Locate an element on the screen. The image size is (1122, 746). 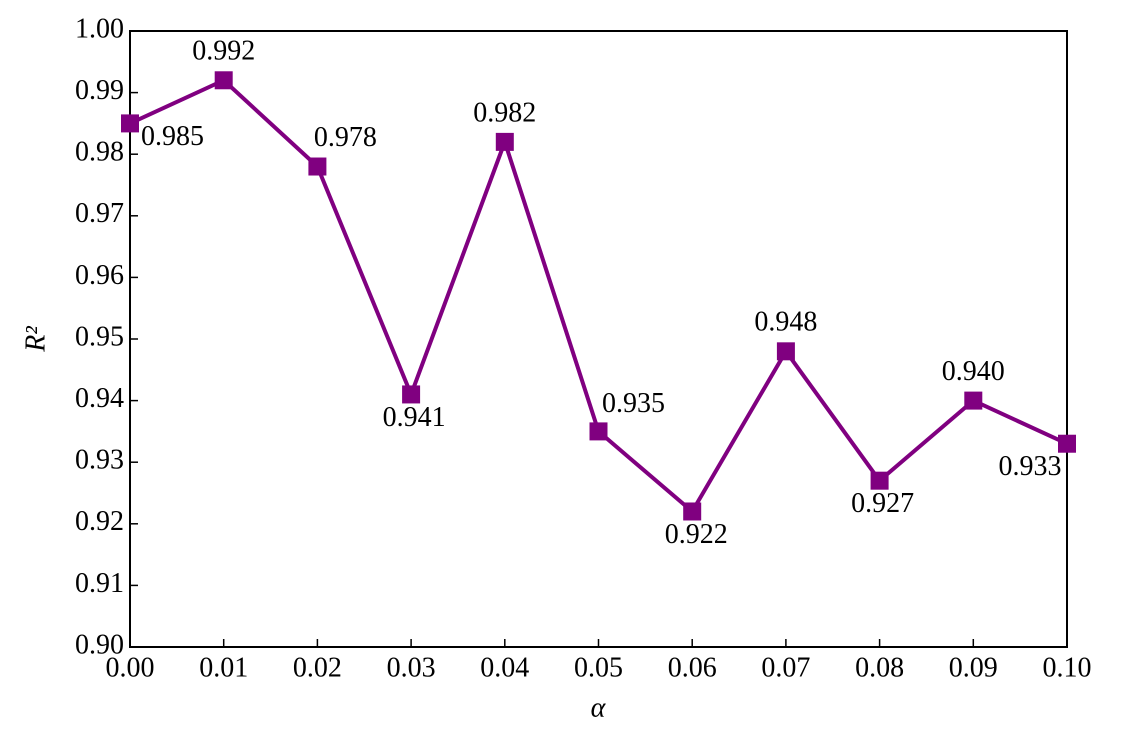
data-label: 0.978 is located at coordinates (345, 137).